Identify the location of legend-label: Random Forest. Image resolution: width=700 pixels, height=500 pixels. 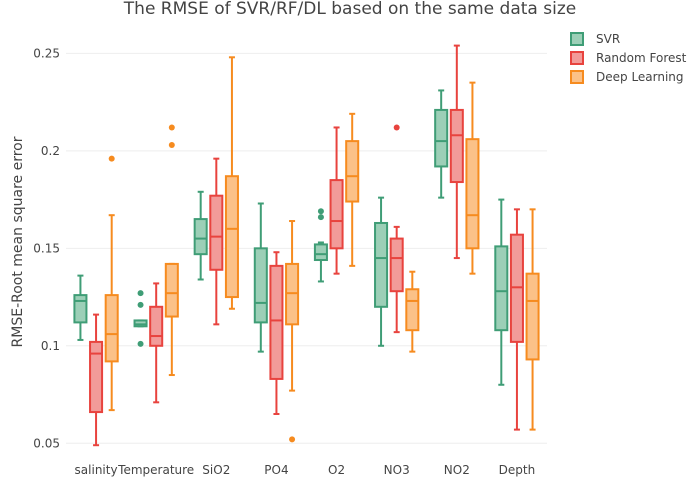
(641, 58).